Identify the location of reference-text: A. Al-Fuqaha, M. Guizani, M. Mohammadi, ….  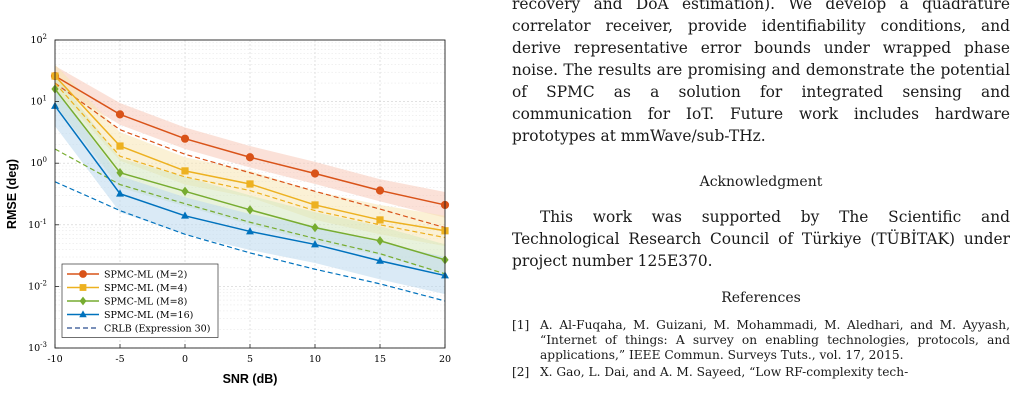
(775, 340).